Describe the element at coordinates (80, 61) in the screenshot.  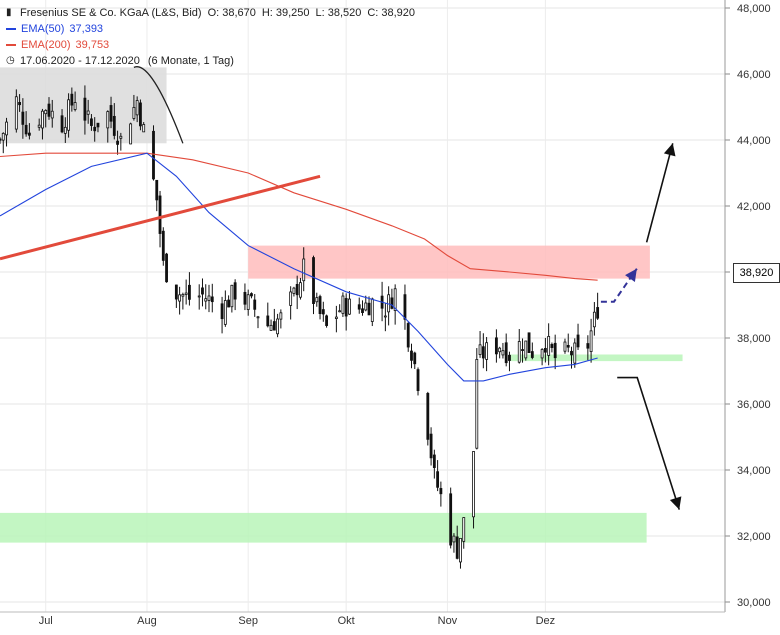
I see `period-range: 17.06.2020 - 17.12.2020` at that location.